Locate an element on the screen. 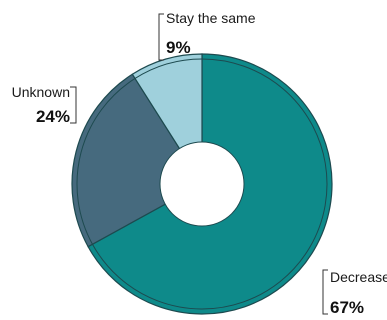  slice-label-unknown: Unknown is located at coordinates (41, 92).